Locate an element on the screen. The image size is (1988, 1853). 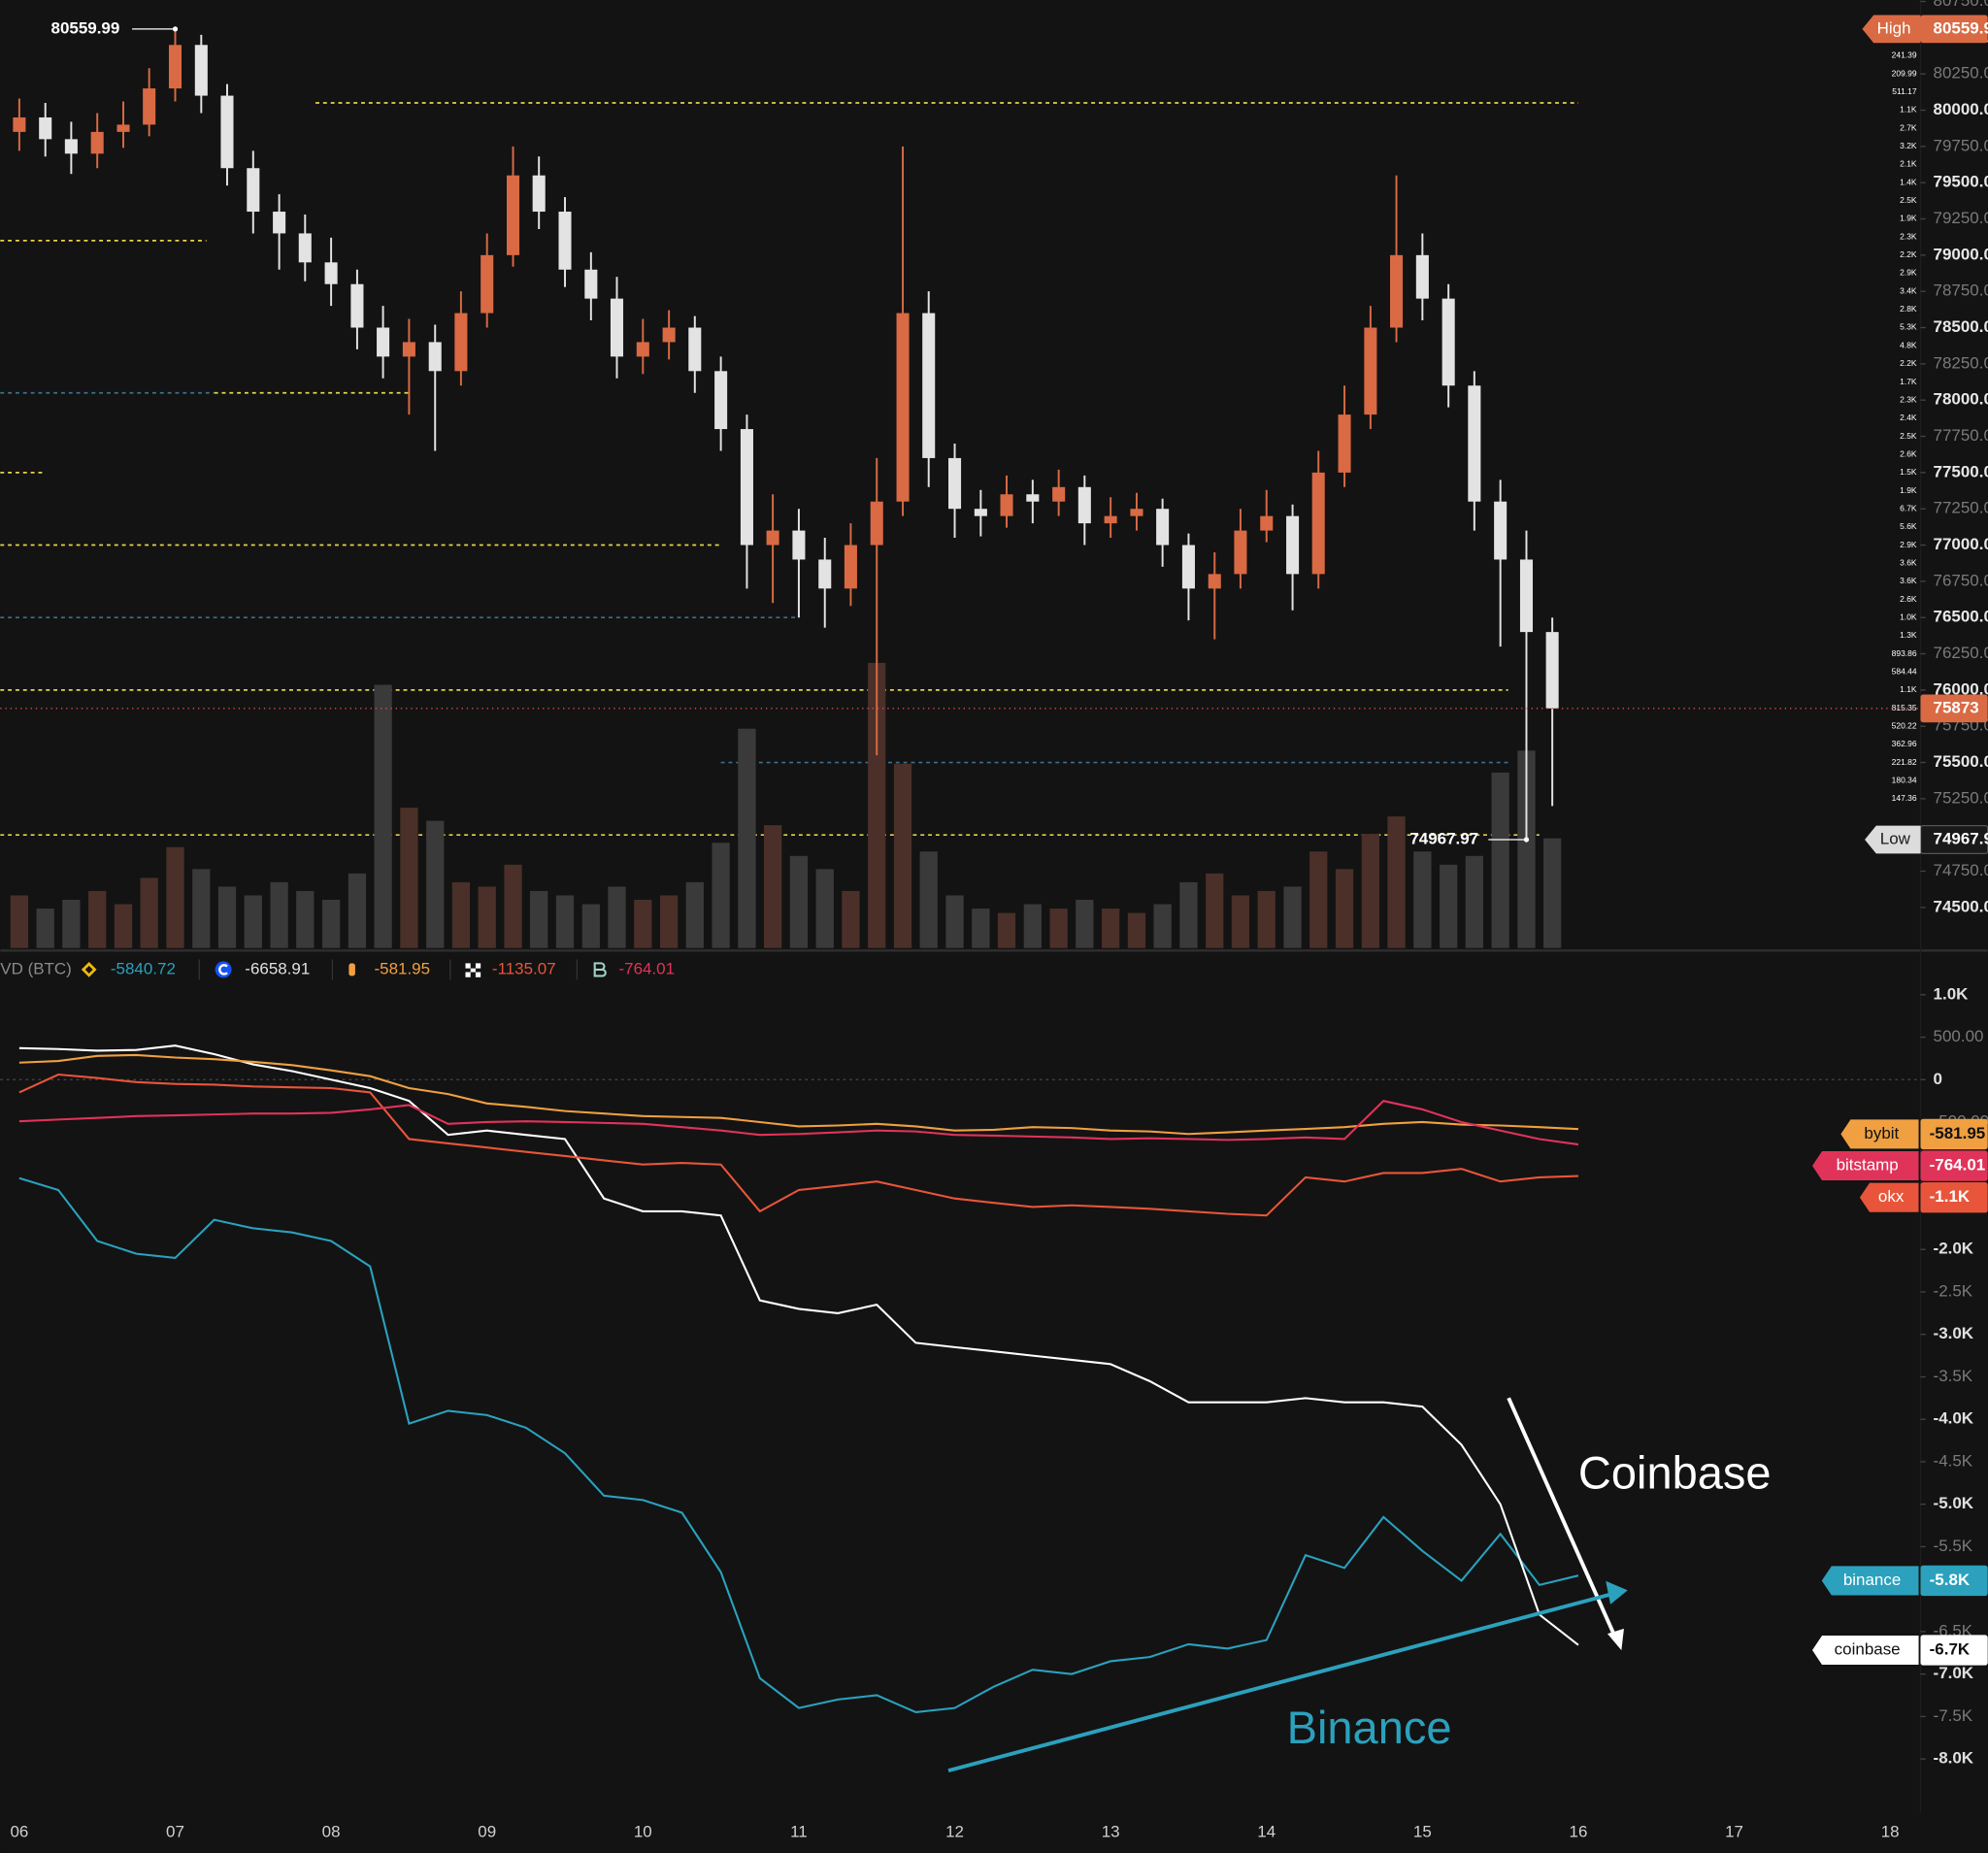
profile-label: 815.35 is located at coordinates (1905, 707).